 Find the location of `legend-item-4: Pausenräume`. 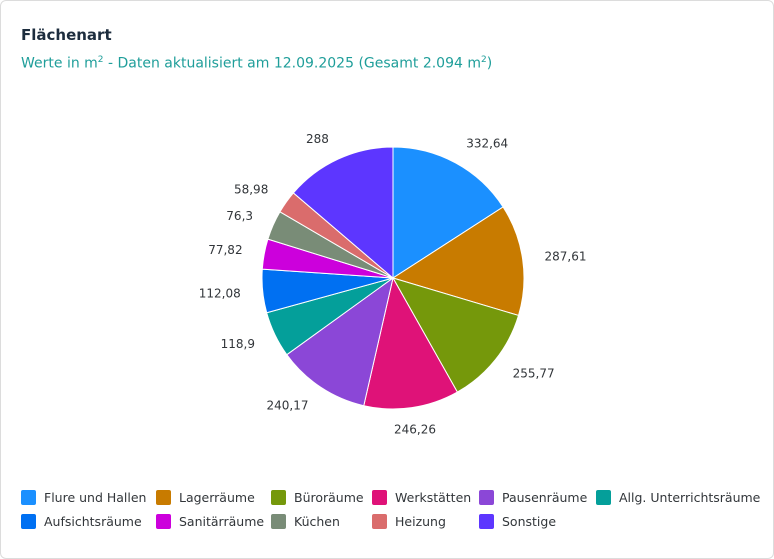

legend-item-4: Pausenräume is located at coordinates (533, 497).